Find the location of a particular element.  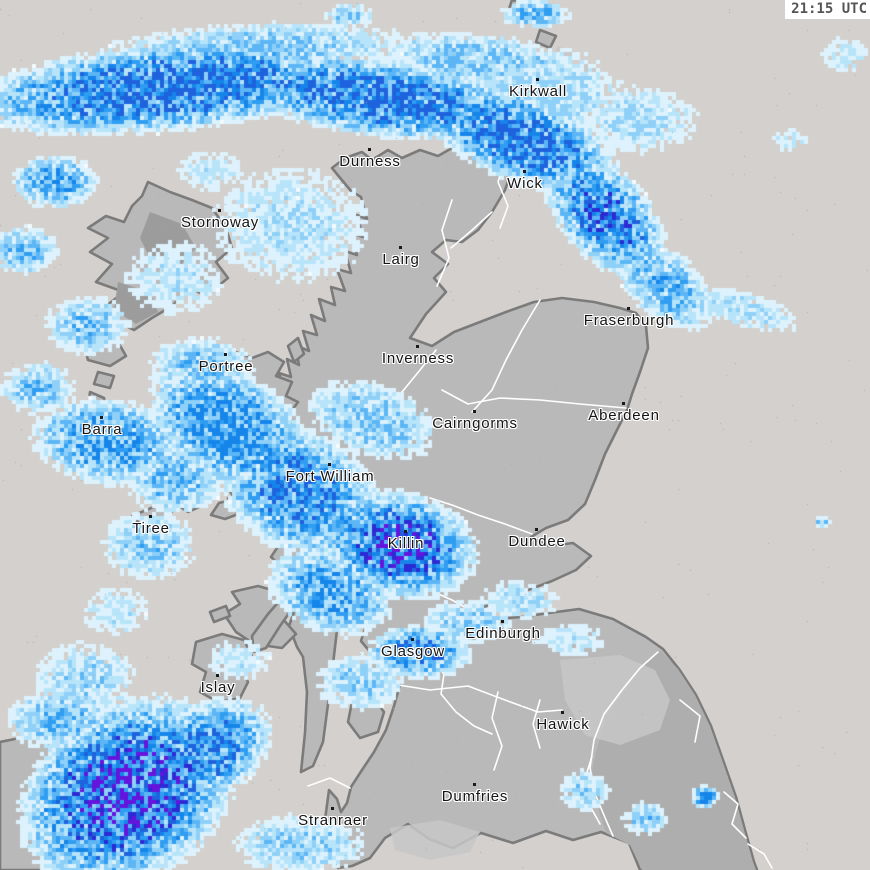

town-name: Tiree is located at coordinates (151, 528).